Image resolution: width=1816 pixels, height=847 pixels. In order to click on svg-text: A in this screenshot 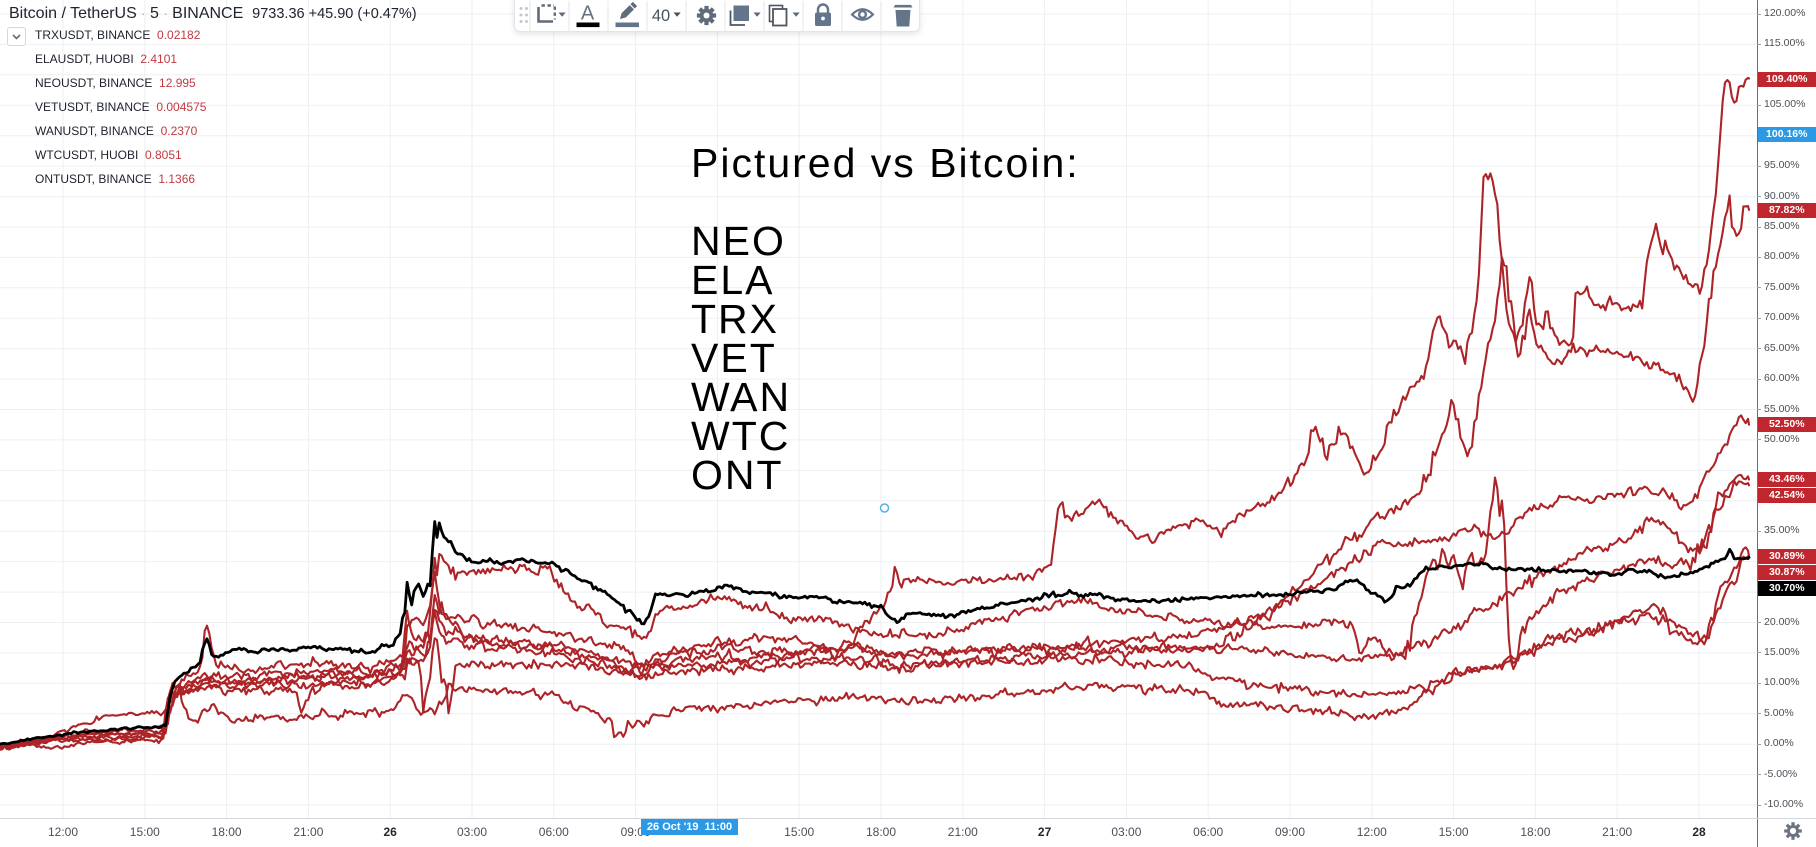, I will do `click(588, 14)`.